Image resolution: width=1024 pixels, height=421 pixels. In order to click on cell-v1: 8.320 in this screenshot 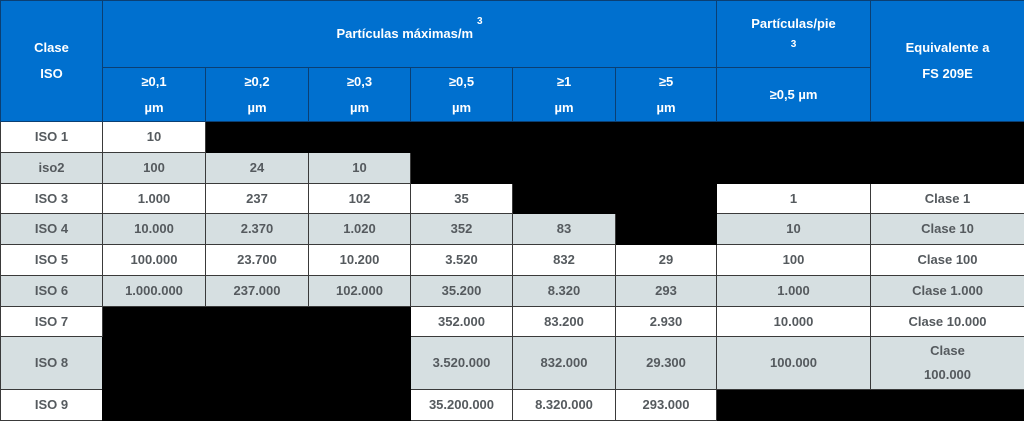, I will do `click(564, 291)`.